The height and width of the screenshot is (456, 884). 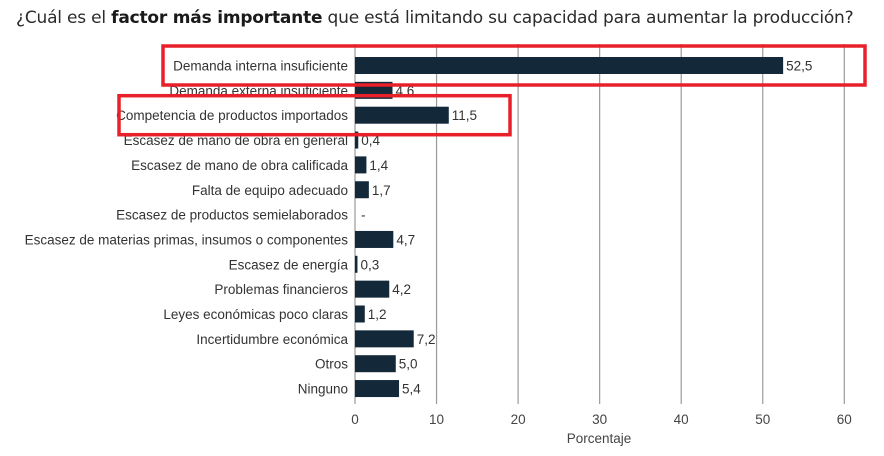 I want to click on value-label: 5,4, so click(x=411, y=389).